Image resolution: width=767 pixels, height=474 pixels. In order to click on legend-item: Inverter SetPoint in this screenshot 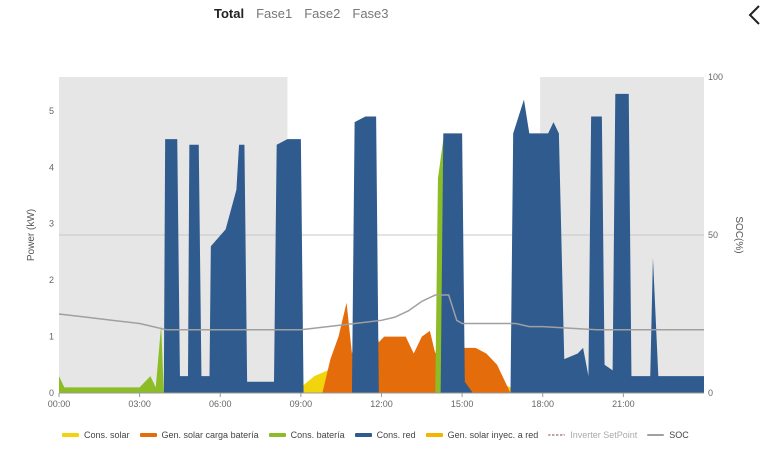, I will do `click(592, 435)`.